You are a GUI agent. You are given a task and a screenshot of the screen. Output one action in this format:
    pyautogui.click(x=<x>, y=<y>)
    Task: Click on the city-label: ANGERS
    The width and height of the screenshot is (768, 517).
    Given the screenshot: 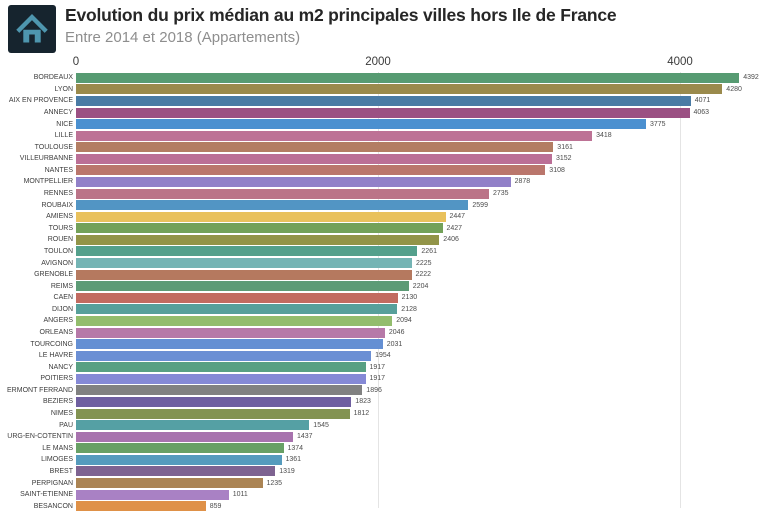 What is the action you would take?
    pyautogui.click(x=58, y=321)
    